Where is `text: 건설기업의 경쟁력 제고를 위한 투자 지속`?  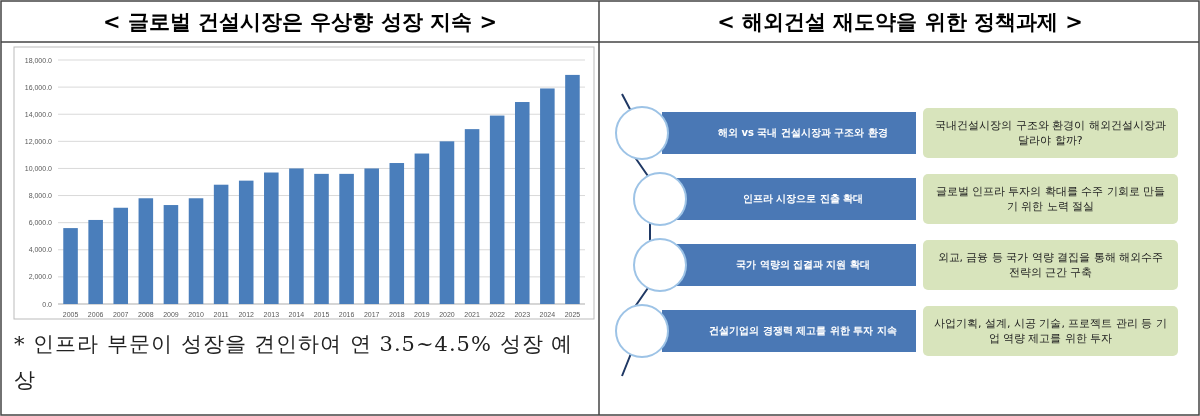
text: 건설기업의 경쟁력 제고를 위한 투자 지속 is located at coordinates (803, 331).